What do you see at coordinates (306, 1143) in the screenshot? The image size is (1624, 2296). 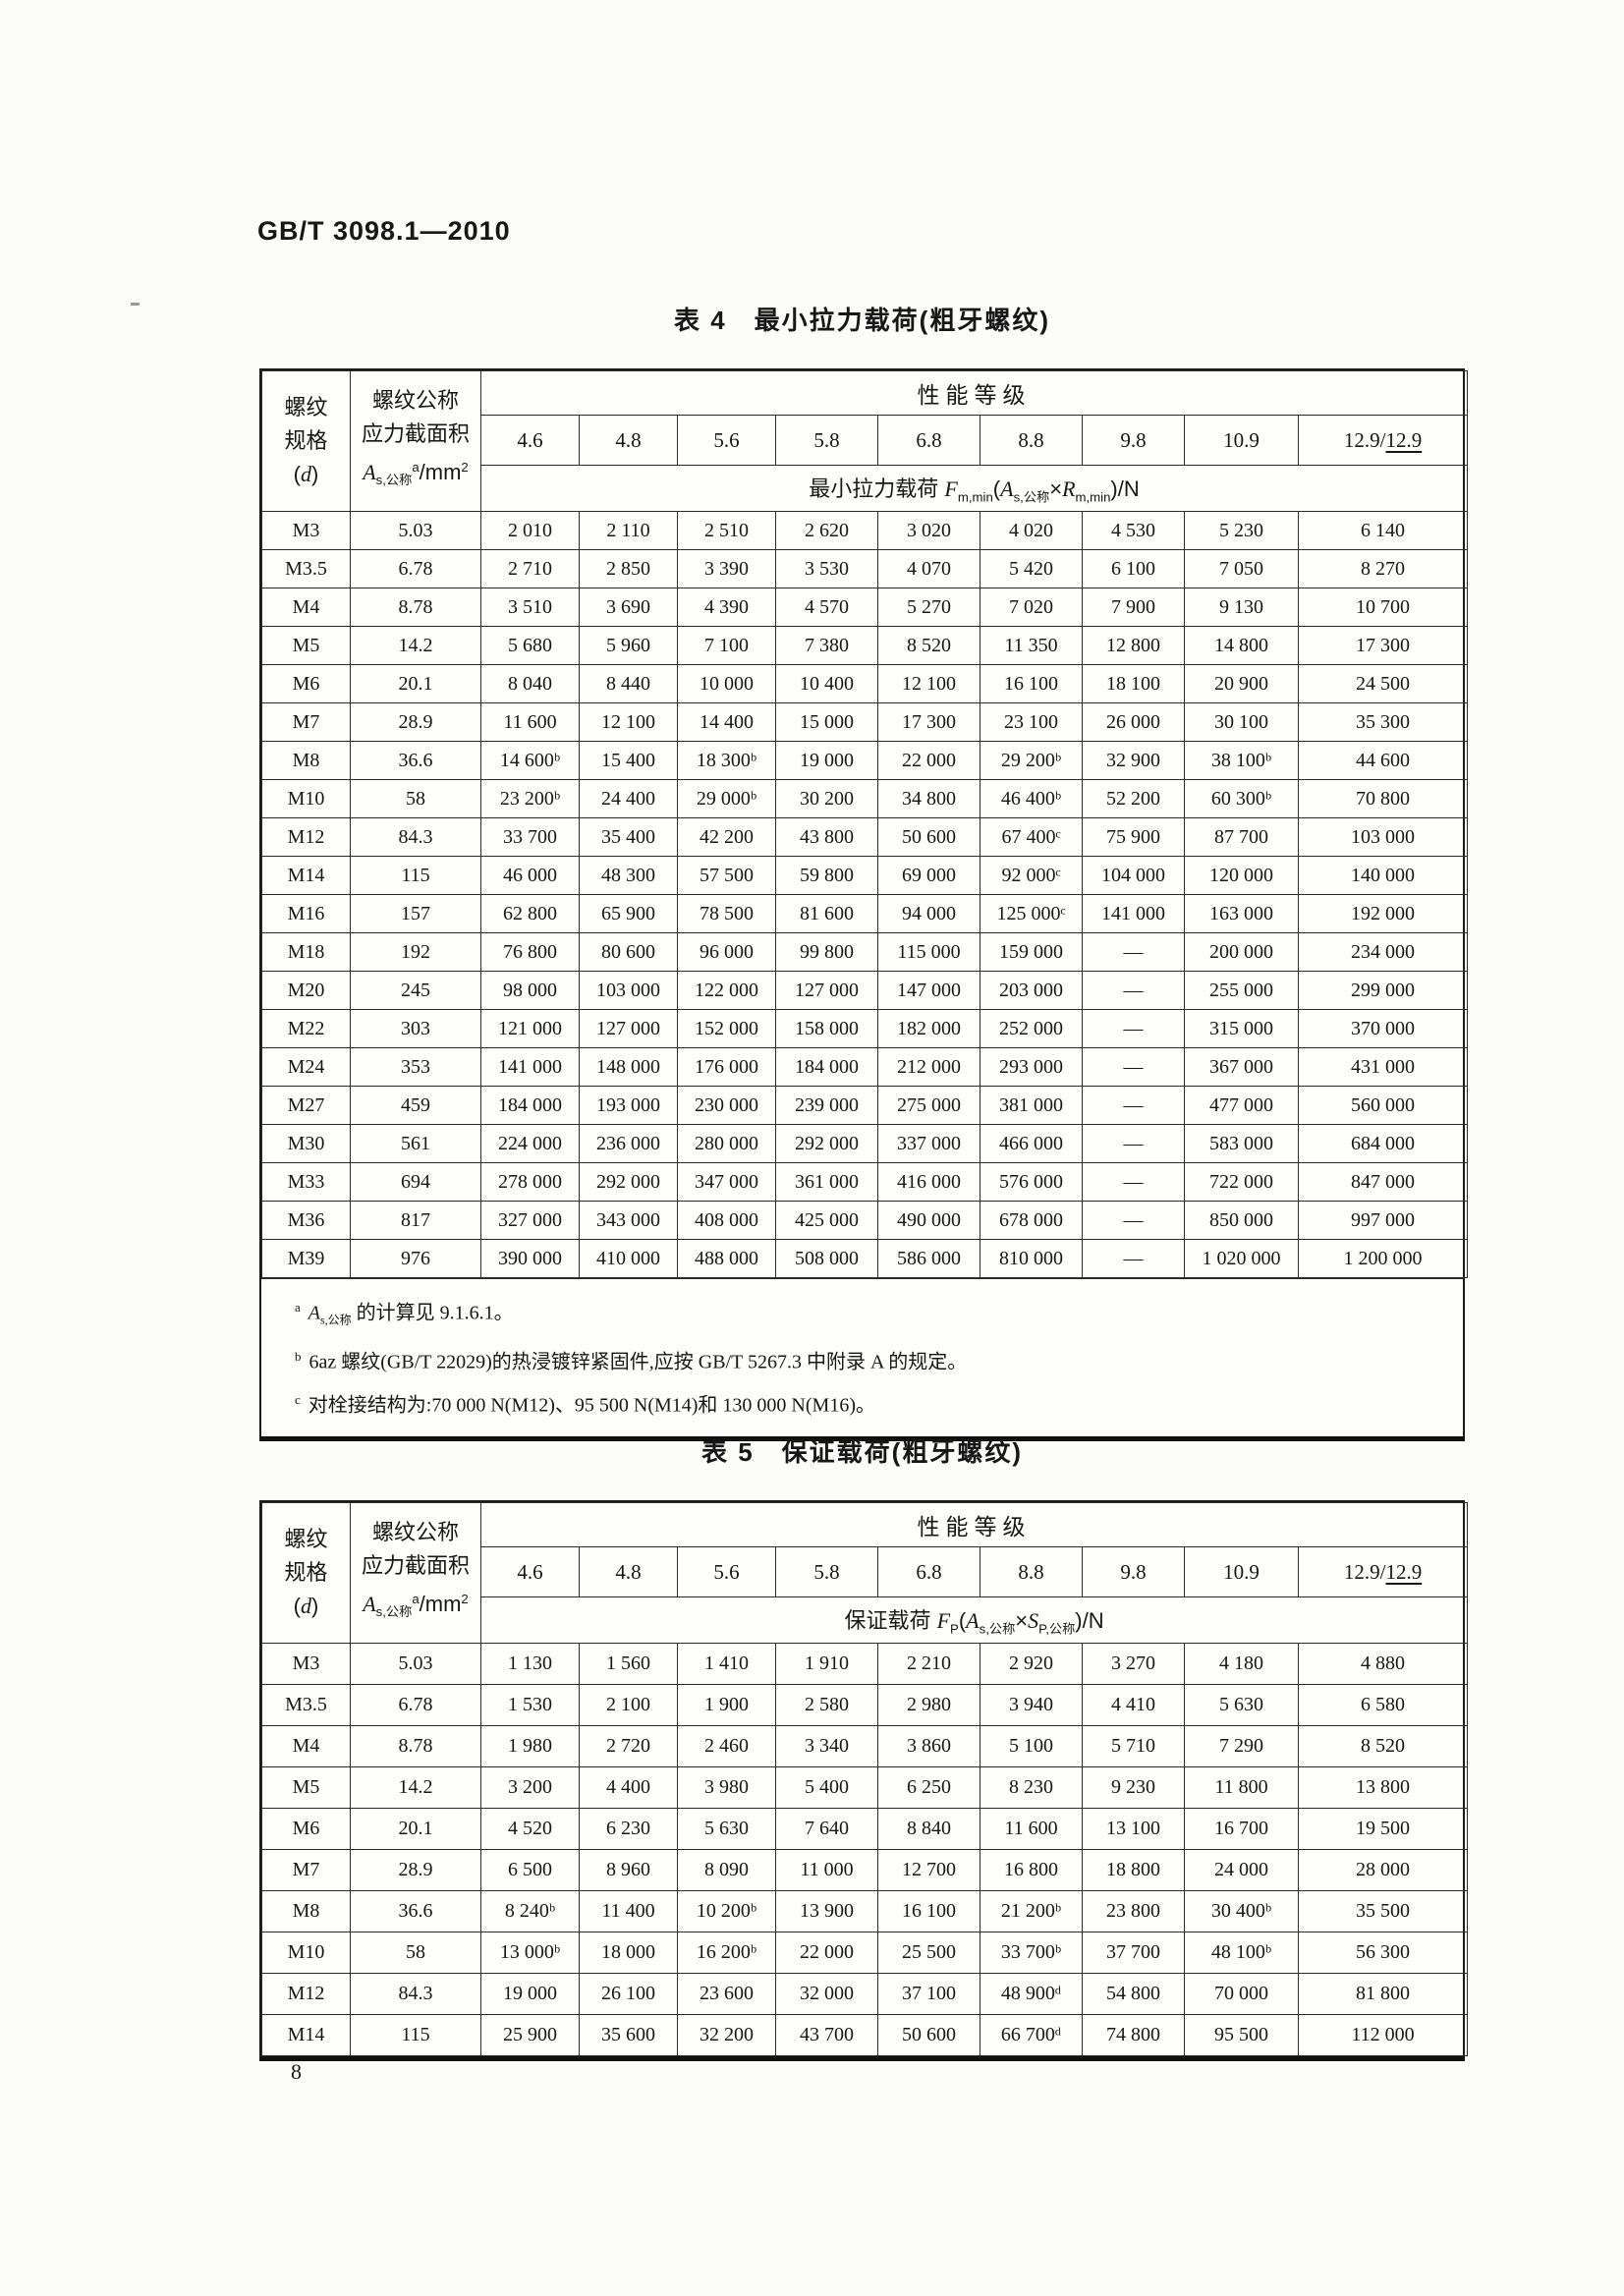 I see `cell-thread-spec: M30` at bounding box center [306, 1143].